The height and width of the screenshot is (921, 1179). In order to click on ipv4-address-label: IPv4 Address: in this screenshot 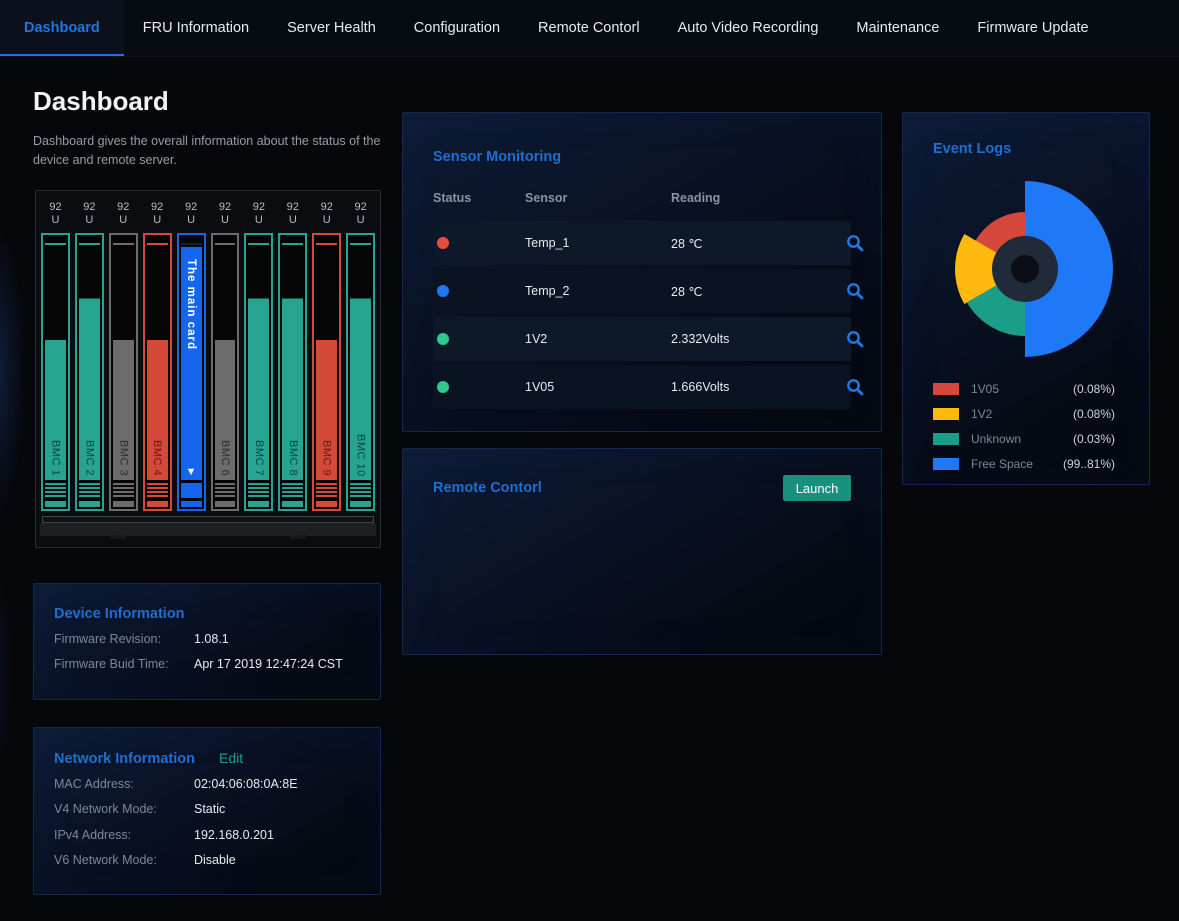, I will do `click(93, 834)`.